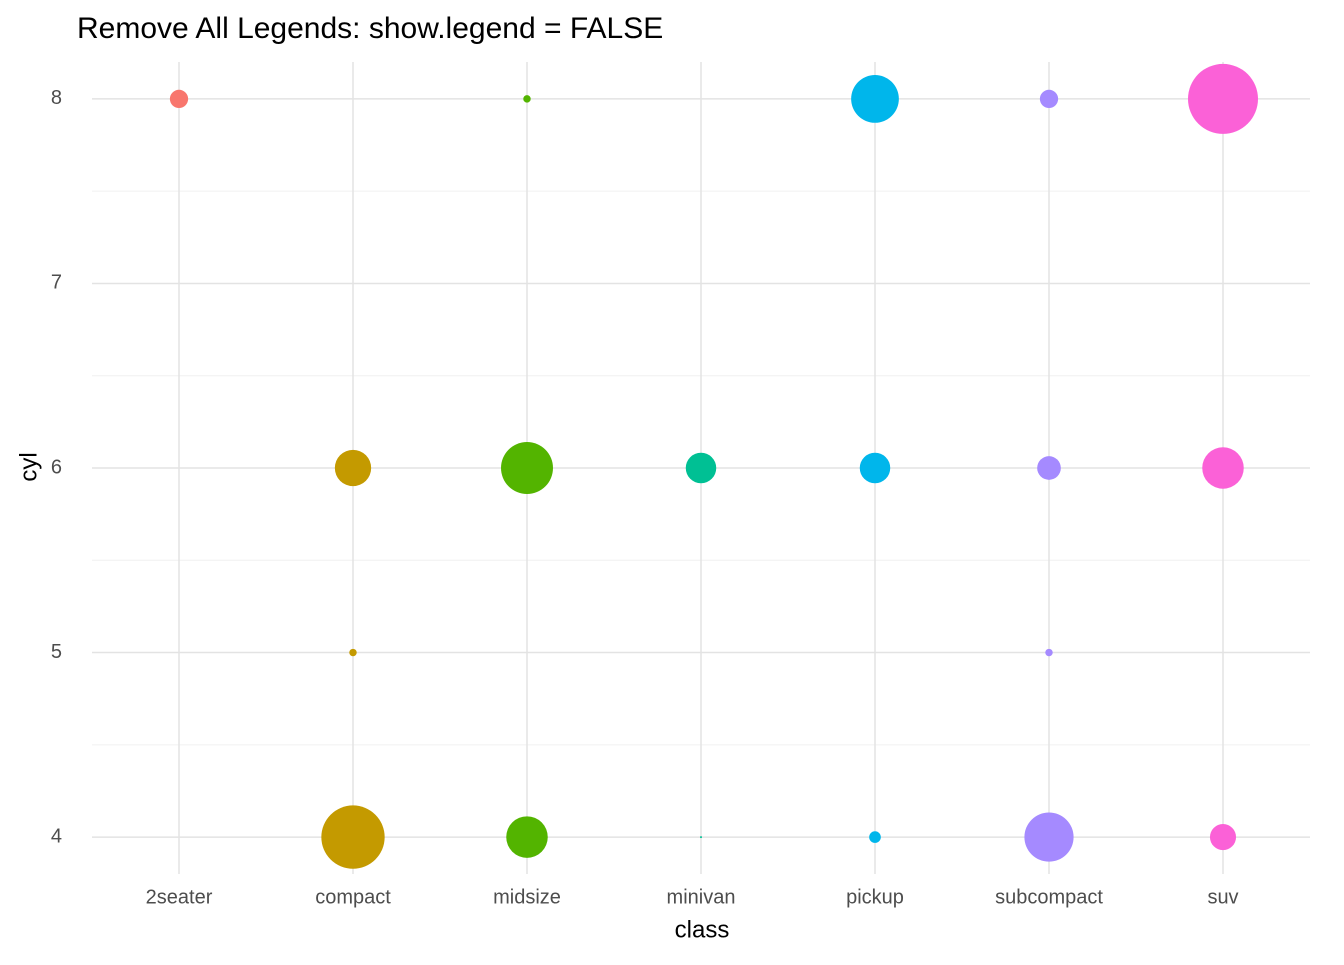 The height and width of the screenshot is (965, 1344). What do you see at coordinates (370, 28) in the screenshot?
I see `chart-title: Remove All Legends: show.legend = FALSE` at bounding box center [370, 28].